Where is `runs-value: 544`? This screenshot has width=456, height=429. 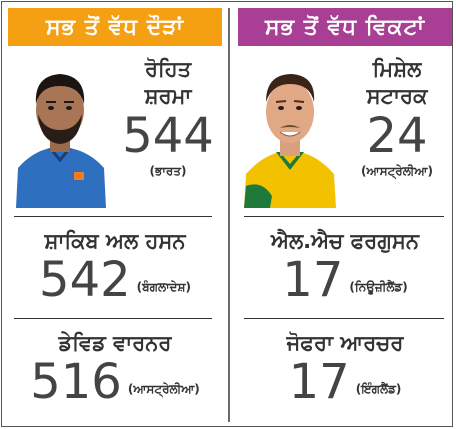
runs-value: 544 is located at coordinates (168, 136).